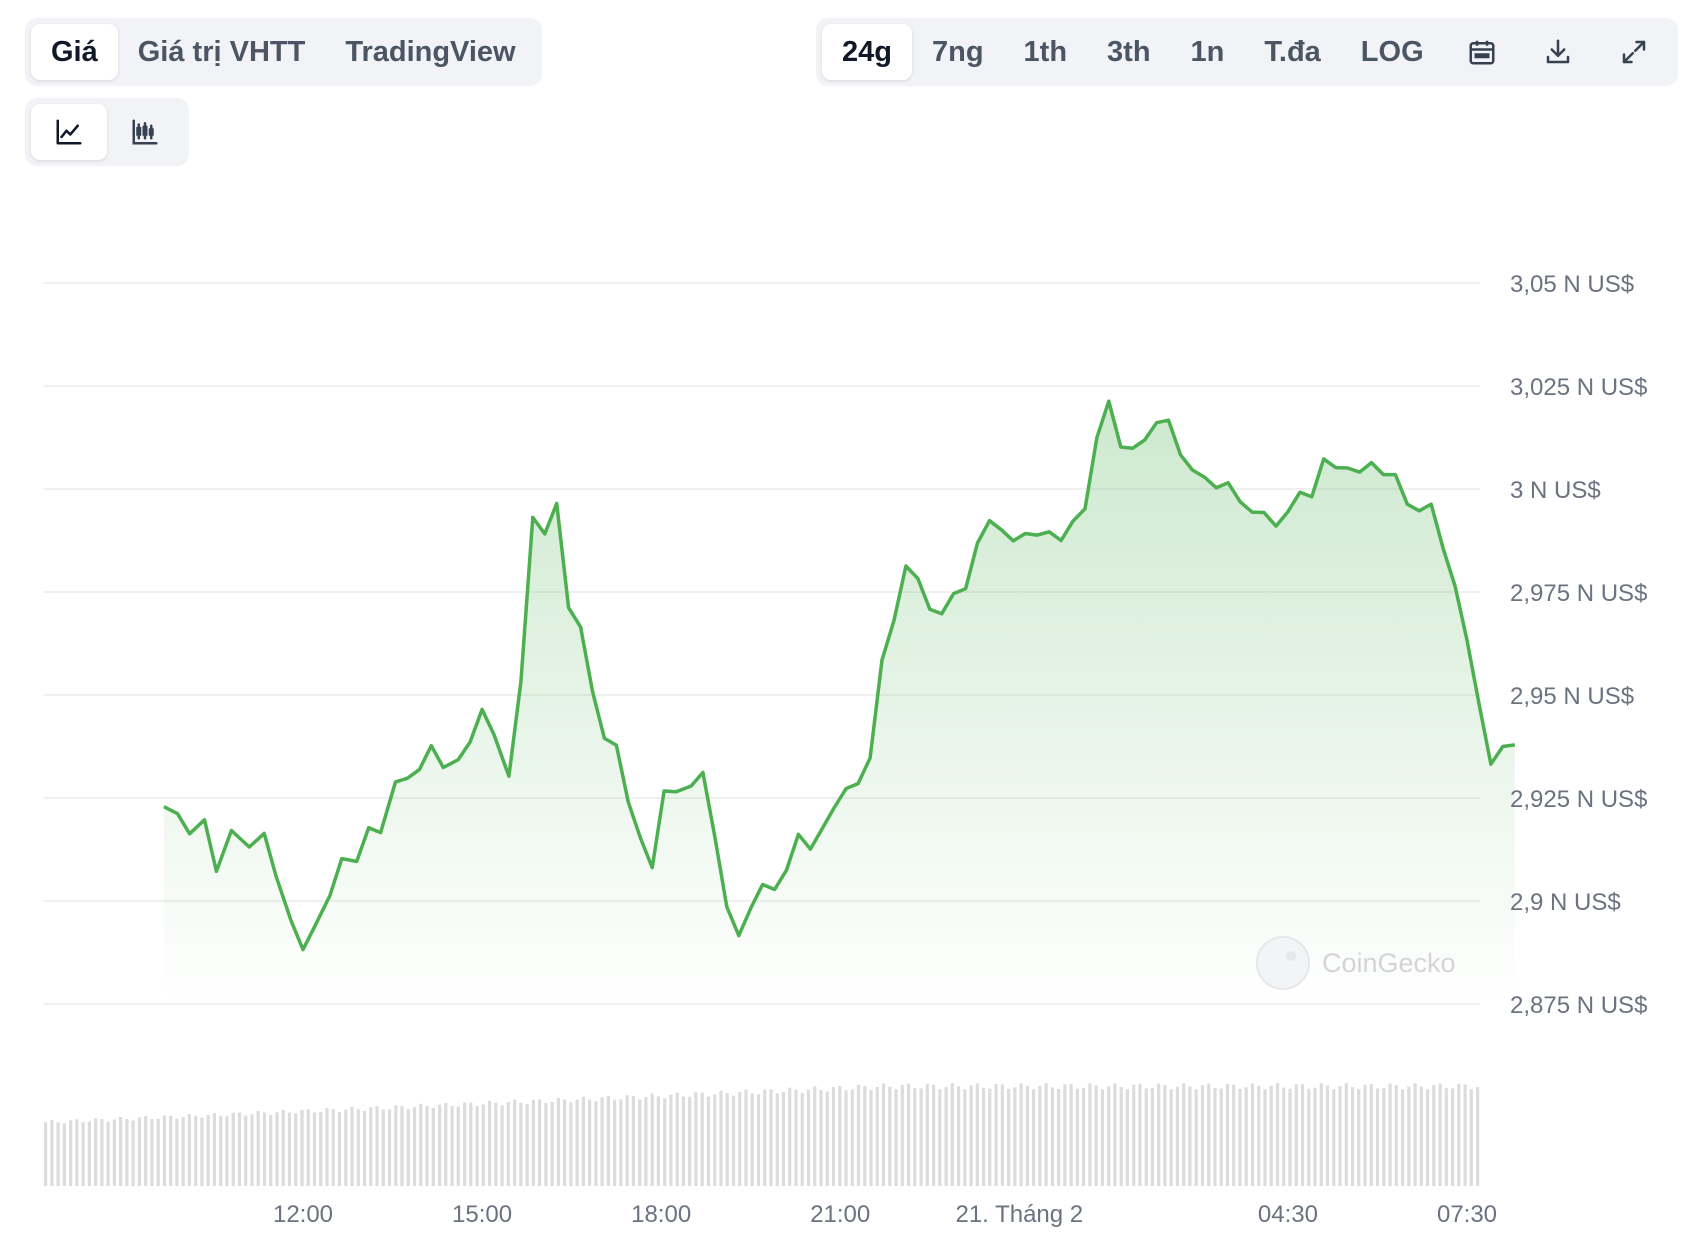 Image resolution: width=1694 pixels, height=1256 pixels. Describe the element at coordinates (1045, 51) in the screenshot. I see `range-2: 1th` at that location.